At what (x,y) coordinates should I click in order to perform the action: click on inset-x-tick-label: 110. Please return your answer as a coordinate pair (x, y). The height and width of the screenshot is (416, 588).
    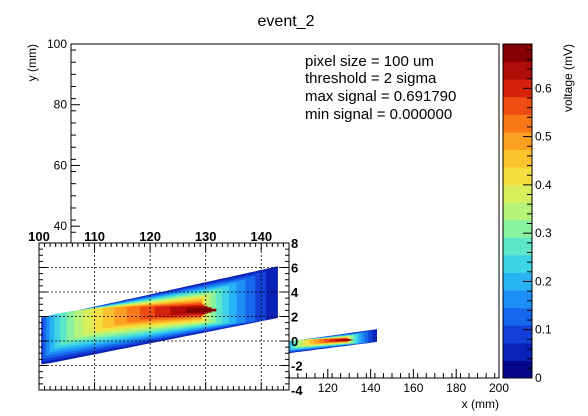
    Looking at the image, I should click on (94, 236).